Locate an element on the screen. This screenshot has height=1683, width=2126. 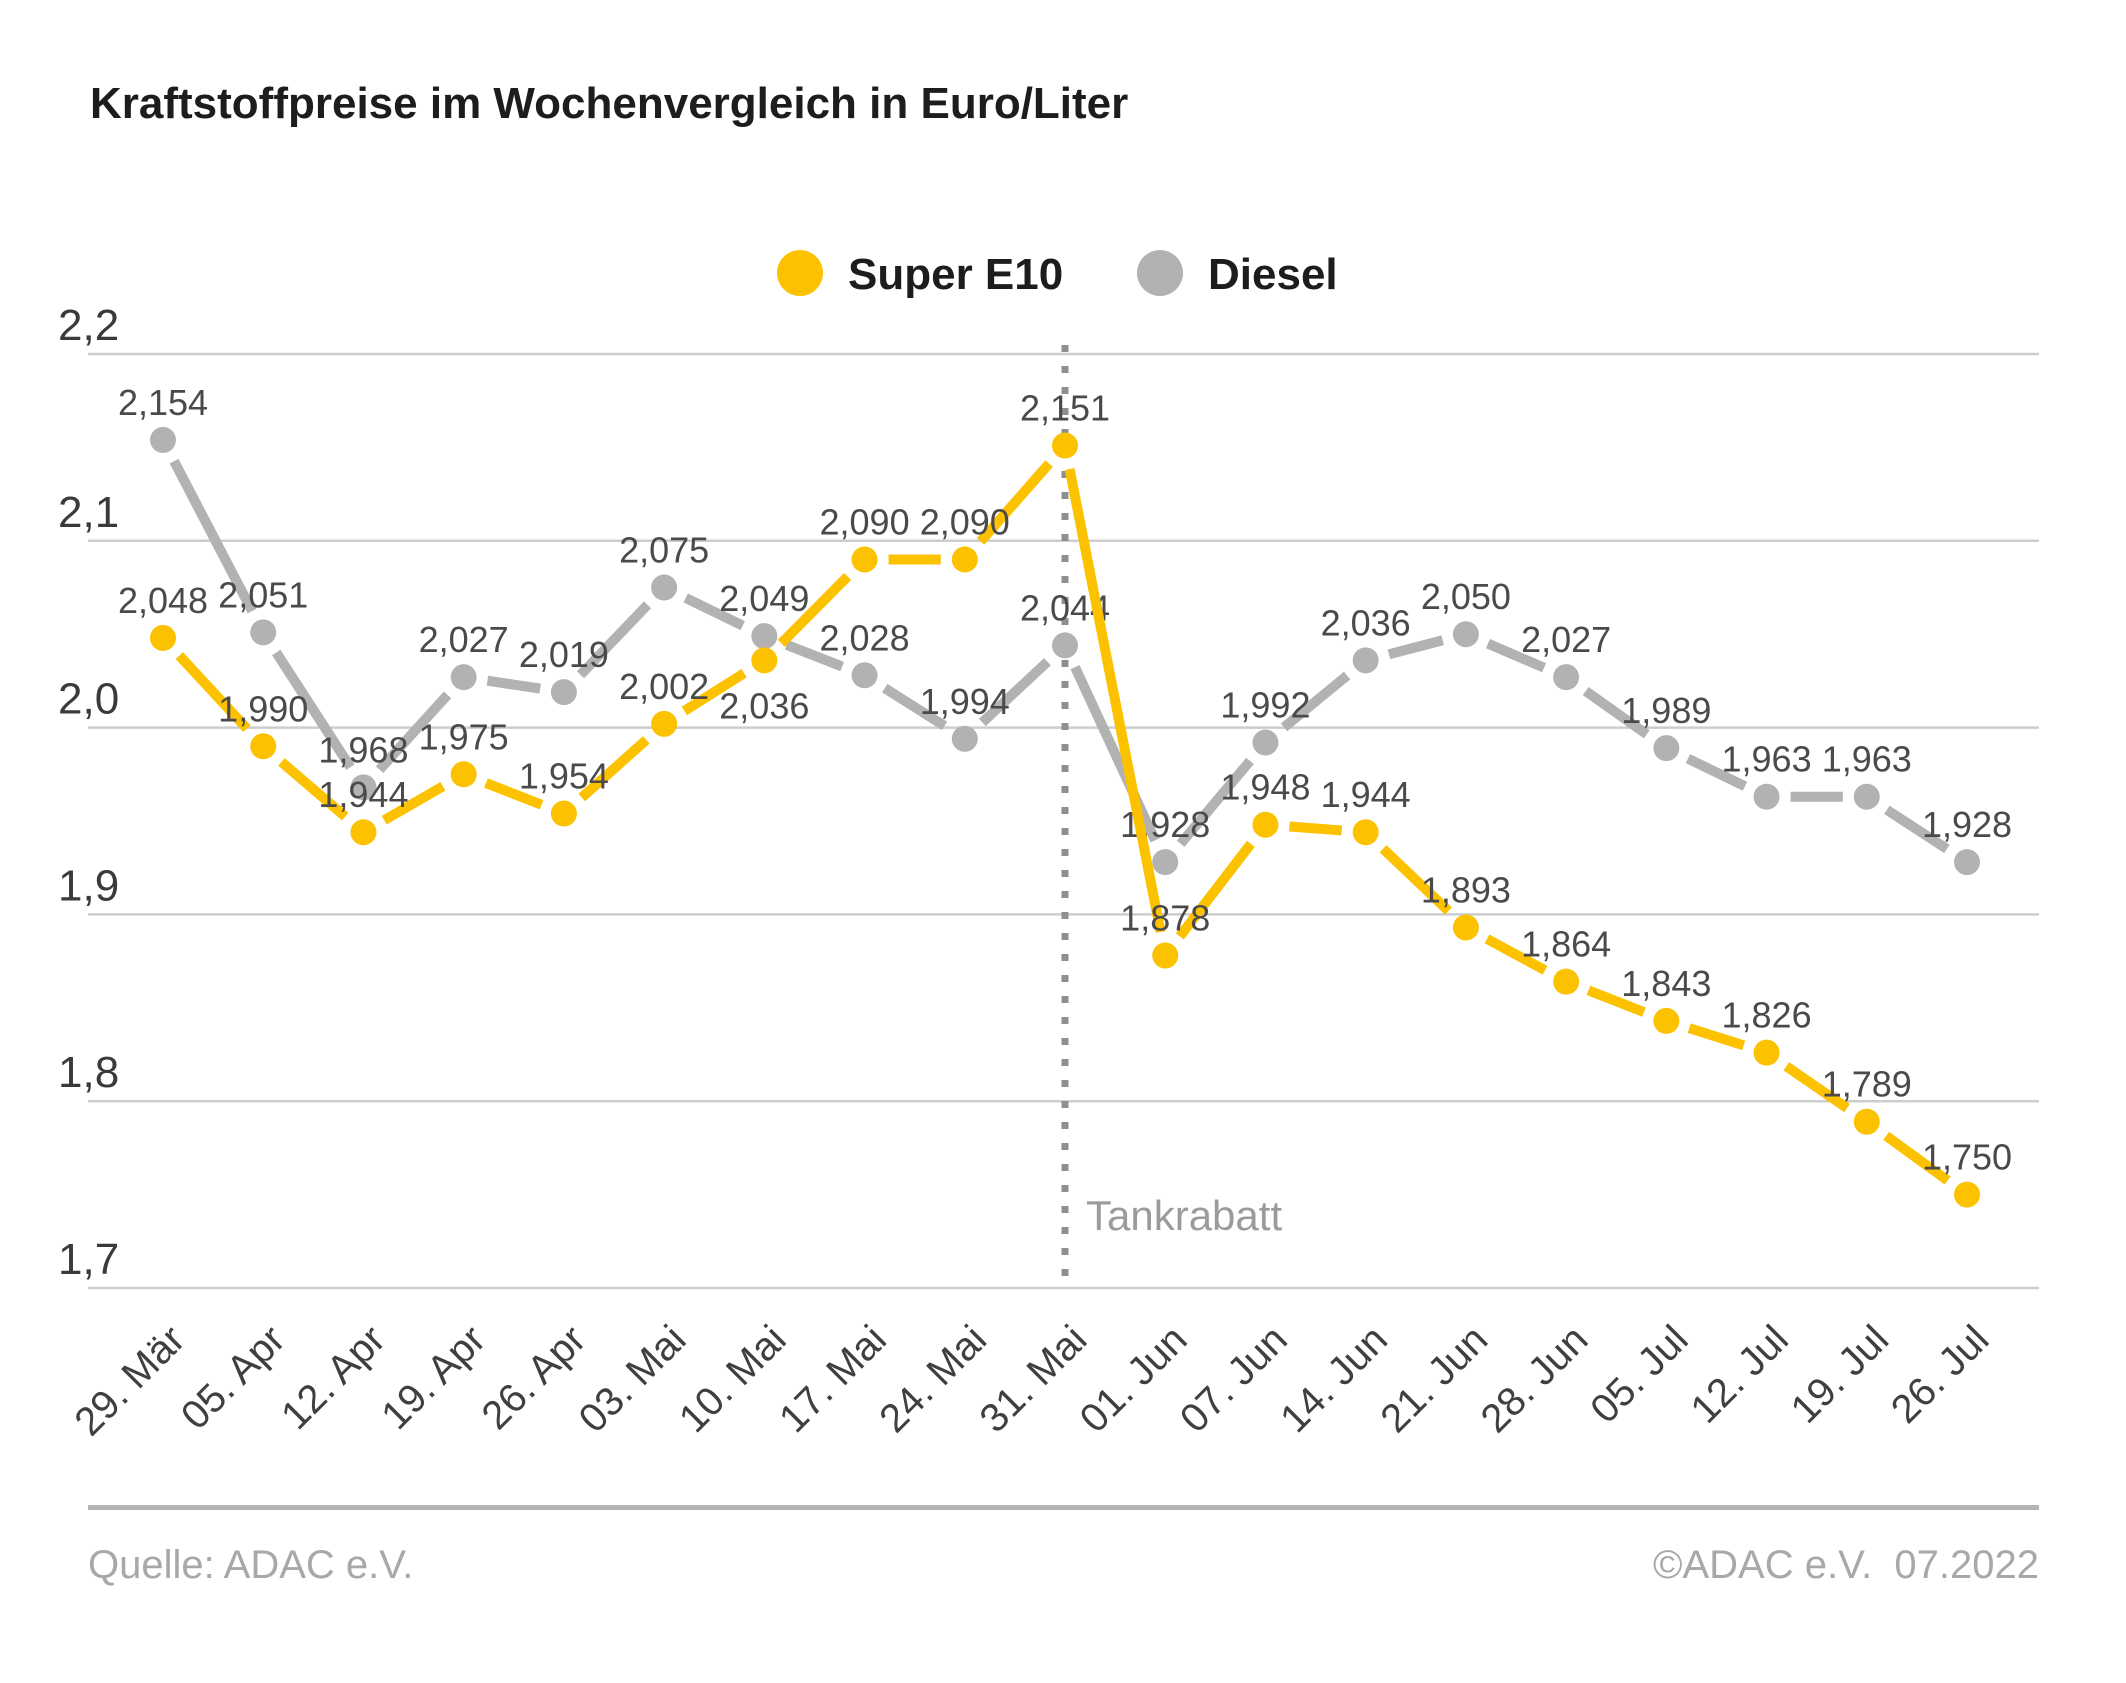
x-axis-tick-label: 14. Jun is located at coordinates (1334, 1379).